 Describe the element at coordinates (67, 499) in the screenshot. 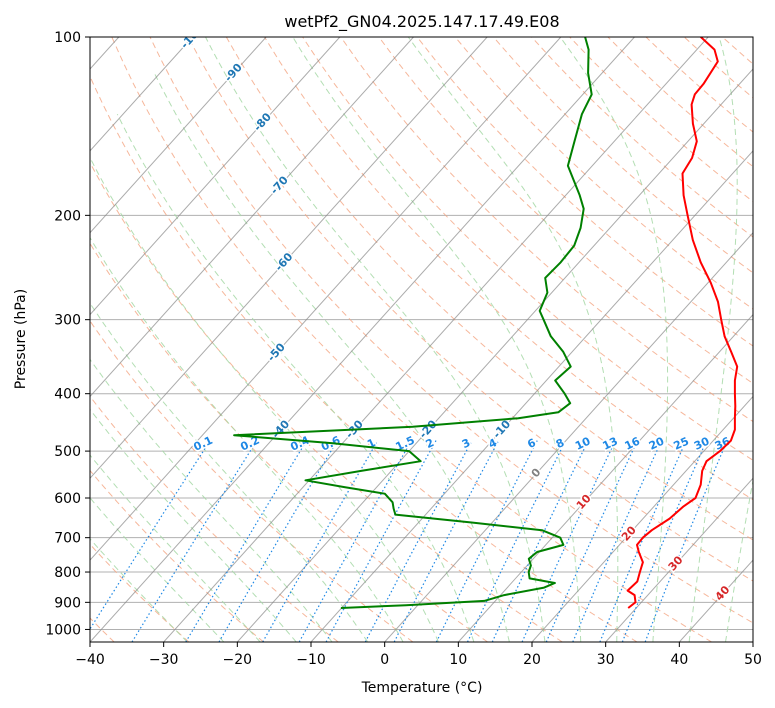

I see `y-tick-label: 600` at that location.